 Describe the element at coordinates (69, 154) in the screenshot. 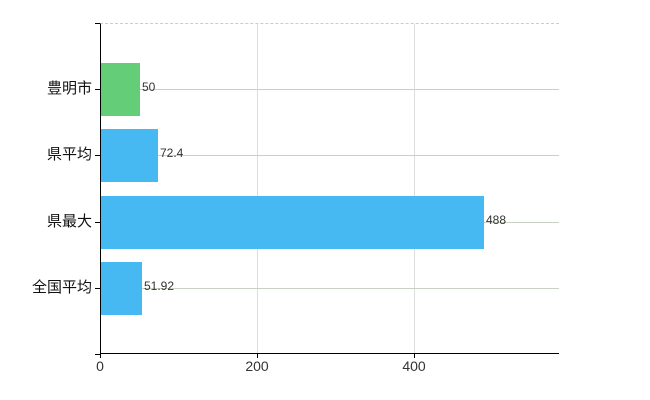

I see `category-label: 県平均` at that location.